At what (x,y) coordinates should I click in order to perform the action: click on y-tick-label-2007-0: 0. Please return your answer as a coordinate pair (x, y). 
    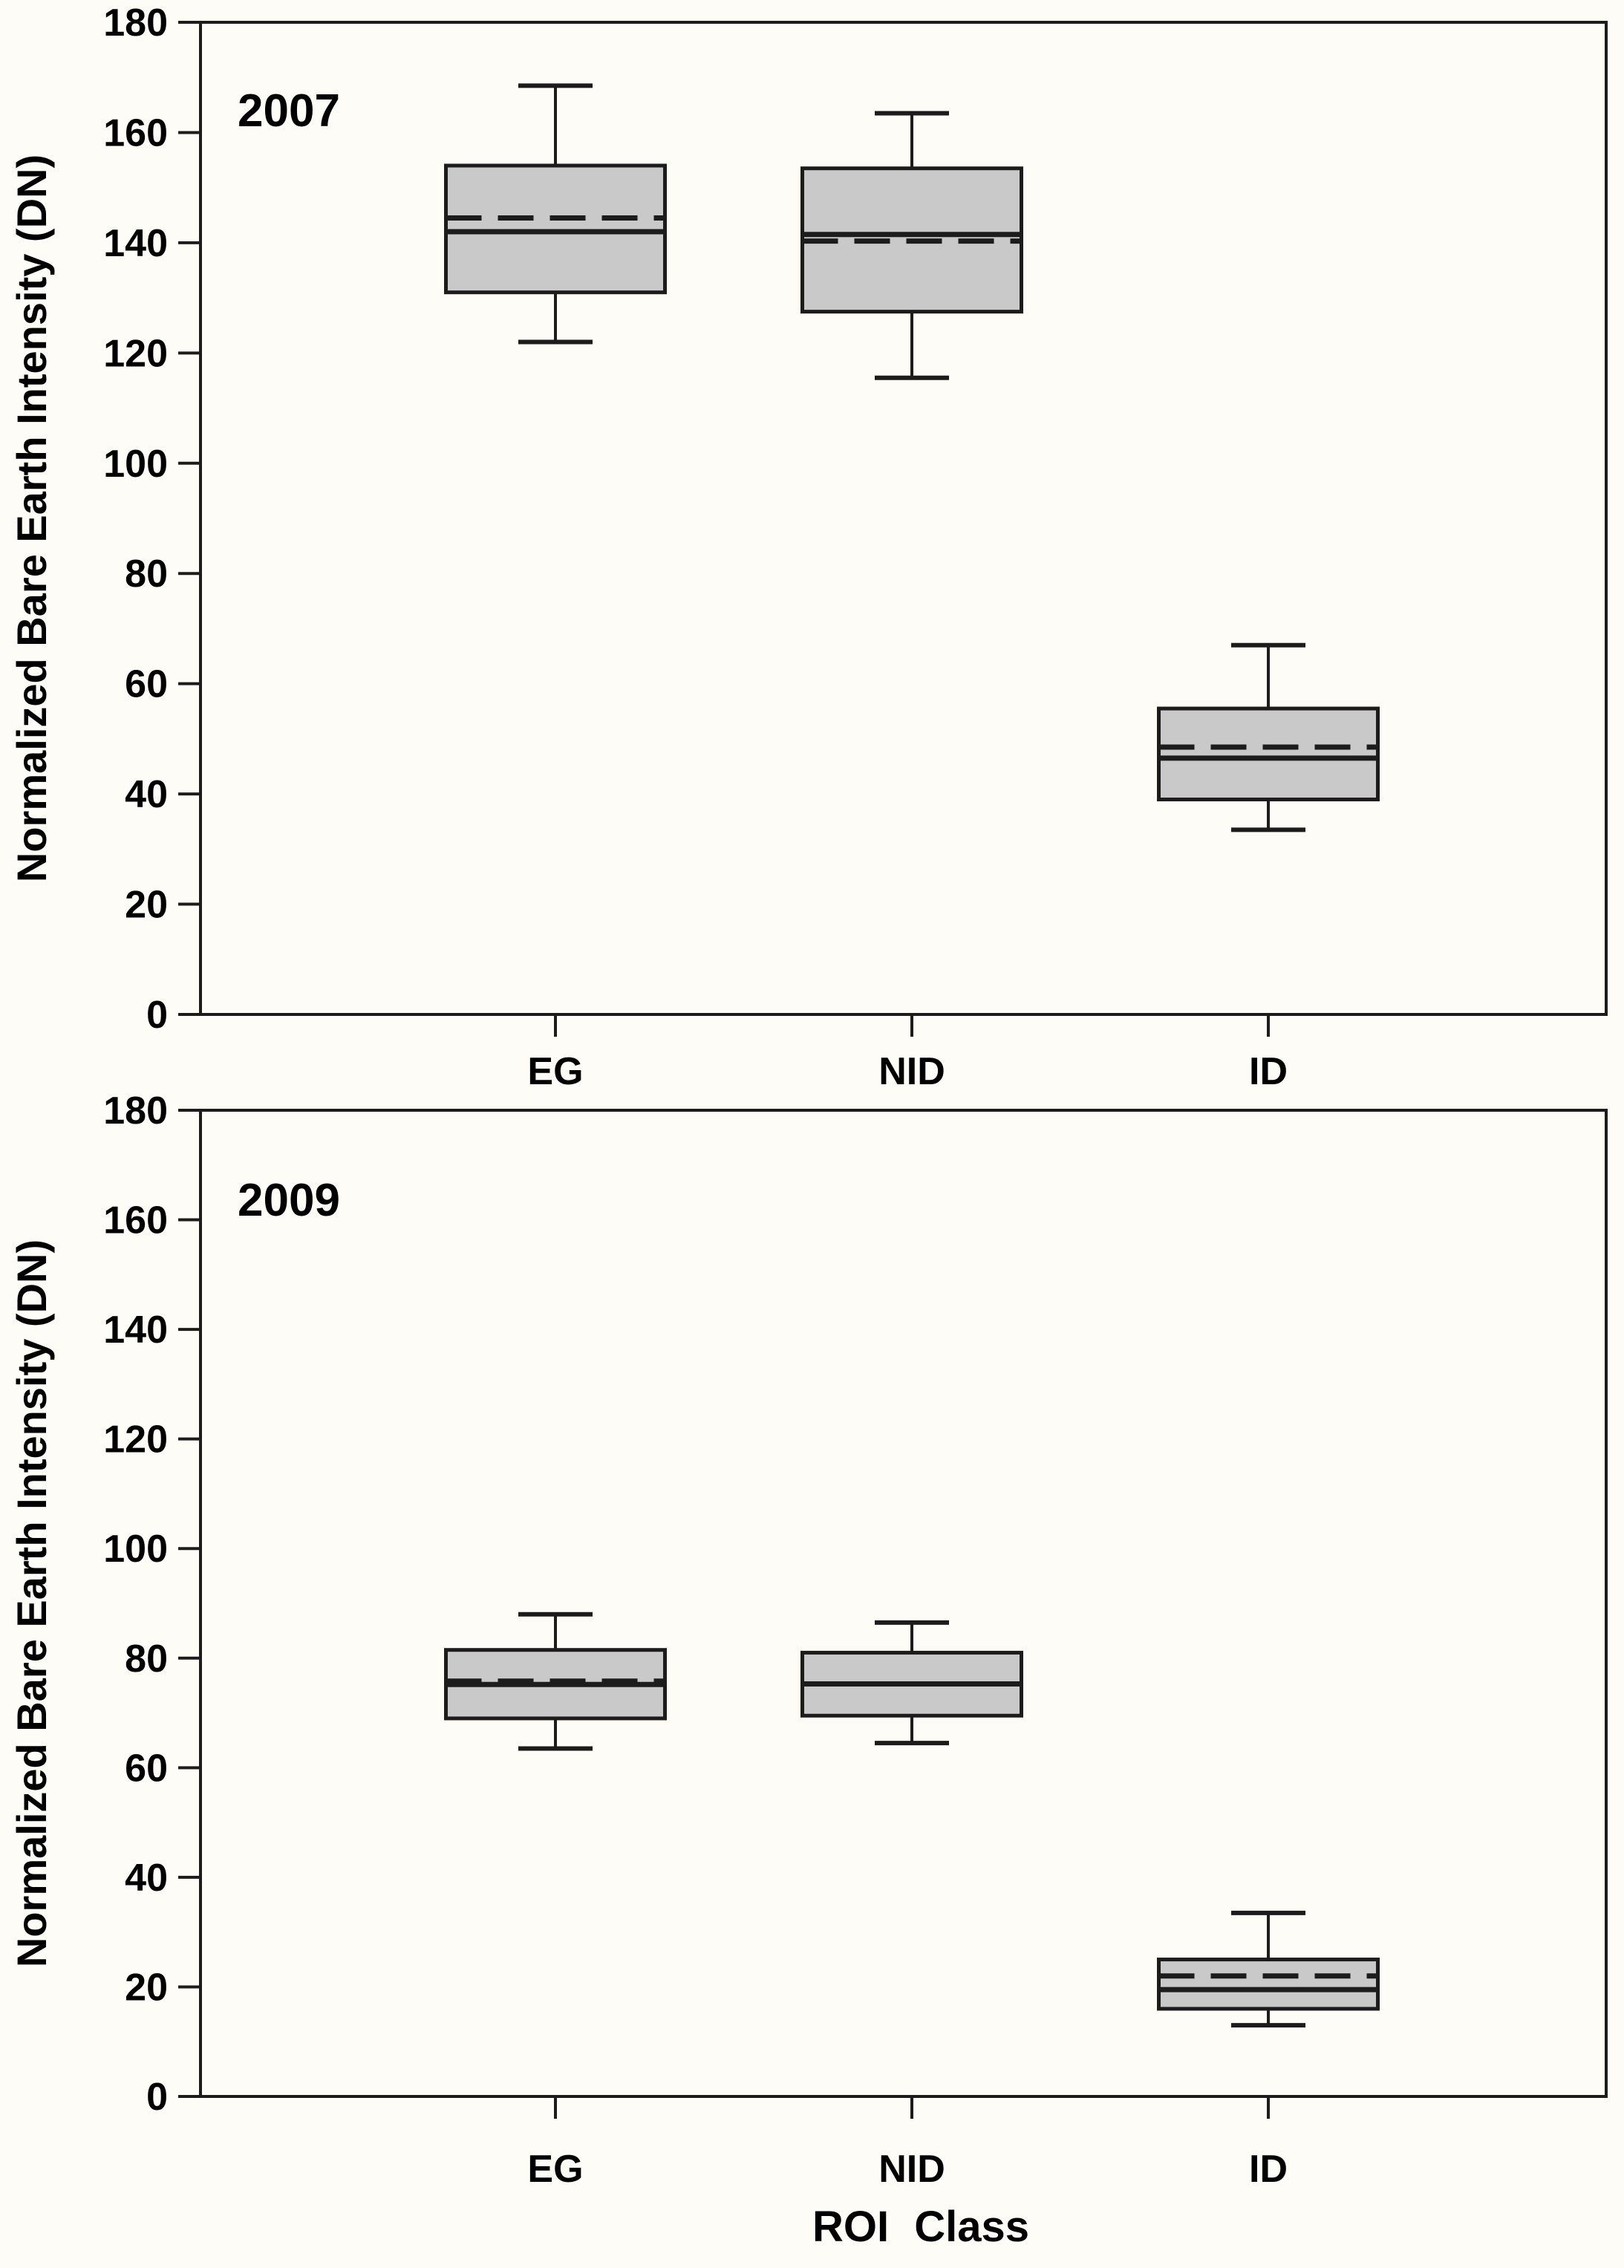
    Looking at the image, I should click on (157, 1015).